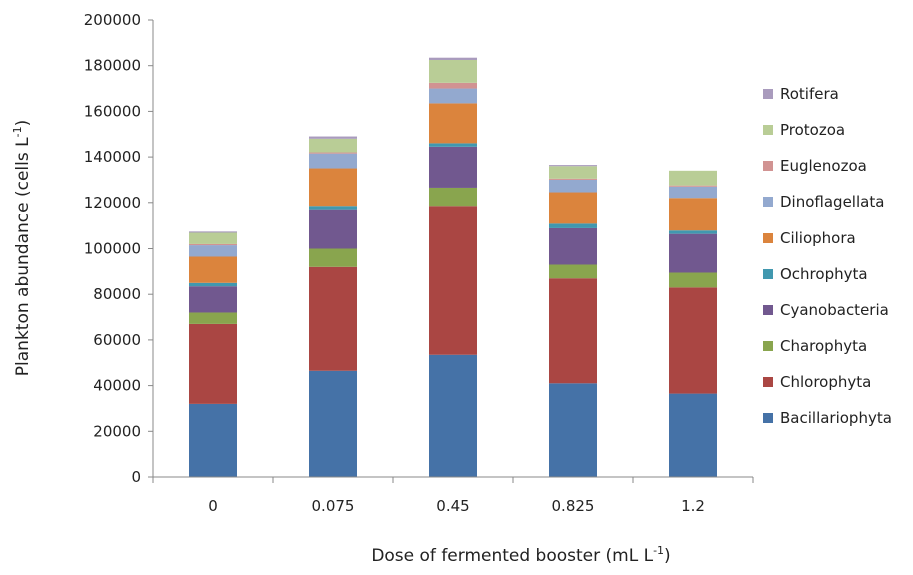 The width and height of the screenshot is (913, 575). I want to click on x-tick-label: 0.825, so click(573, 506).